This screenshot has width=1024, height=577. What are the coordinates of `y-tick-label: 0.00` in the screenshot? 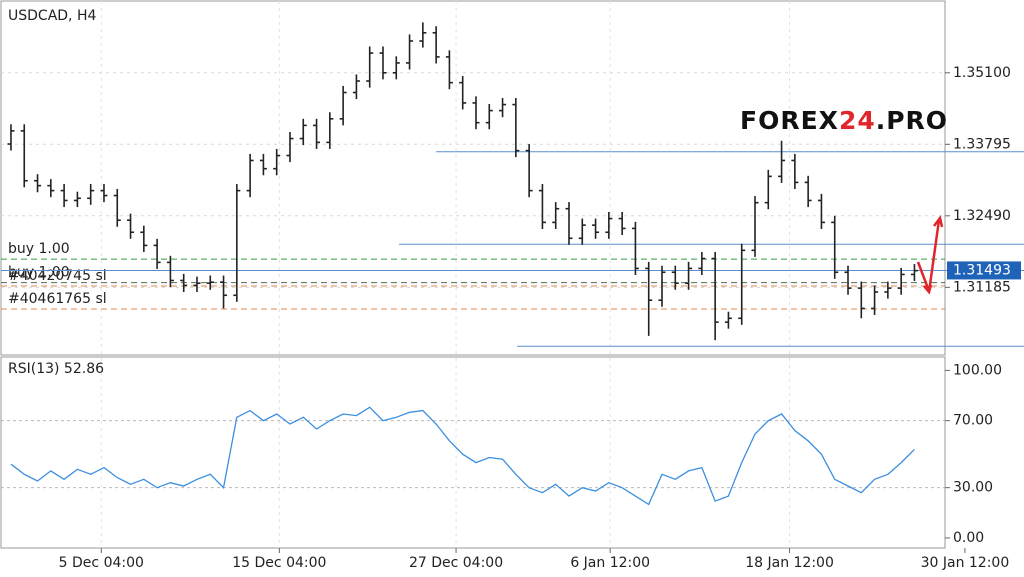 It's located at (968, 538).